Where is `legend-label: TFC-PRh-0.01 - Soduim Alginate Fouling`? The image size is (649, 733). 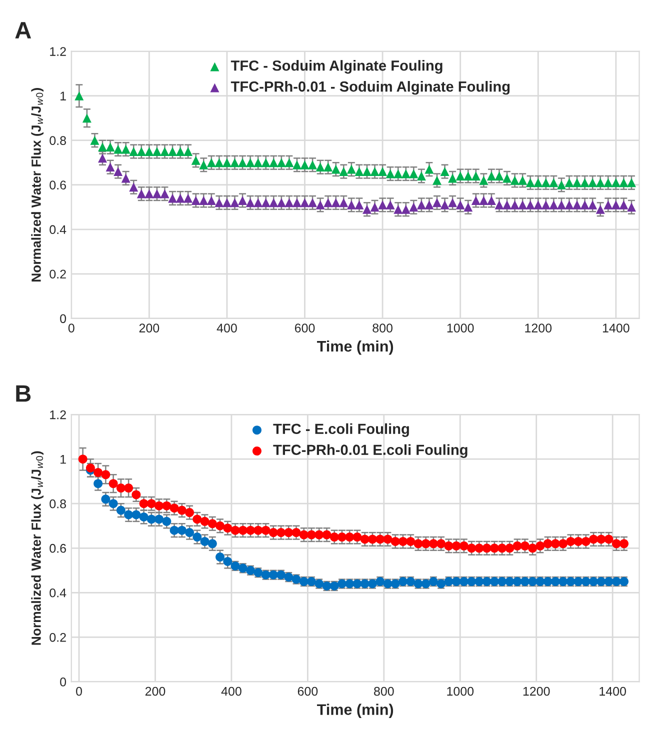 legend-label: TFC-PRh-0.01 - Soduim Alginate Fouling is located at coordinates (370, 88).